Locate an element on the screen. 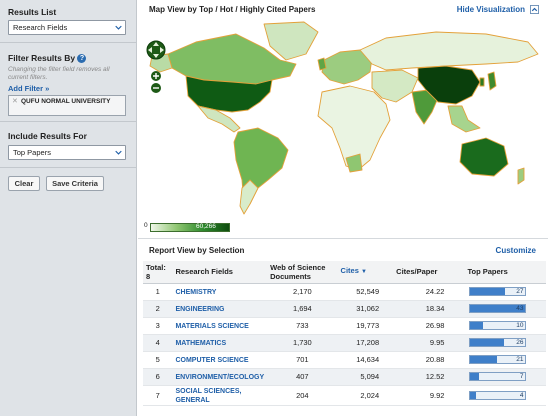 This screenshot has height=416, width=548. table-row: 4 MATHEMATICS 1,730 17,208 9.95 26 is located at coordinates (344, 343).